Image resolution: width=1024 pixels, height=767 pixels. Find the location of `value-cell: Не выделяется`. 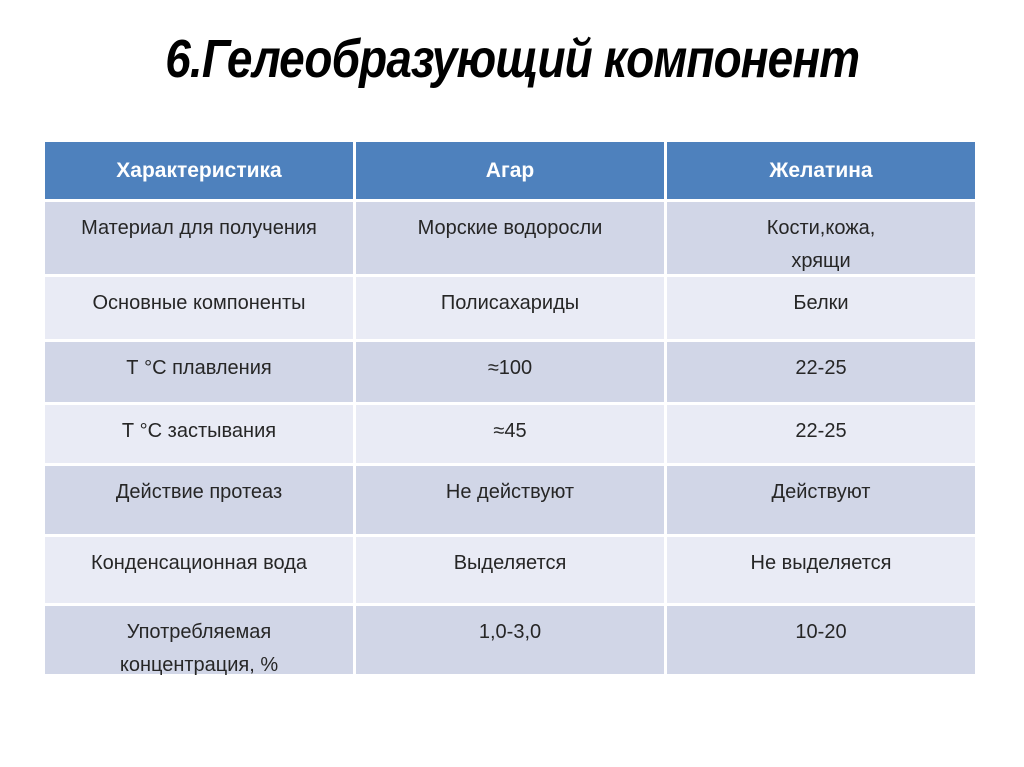

value-cell: Не выделяется is located at coordinates (821, 570).